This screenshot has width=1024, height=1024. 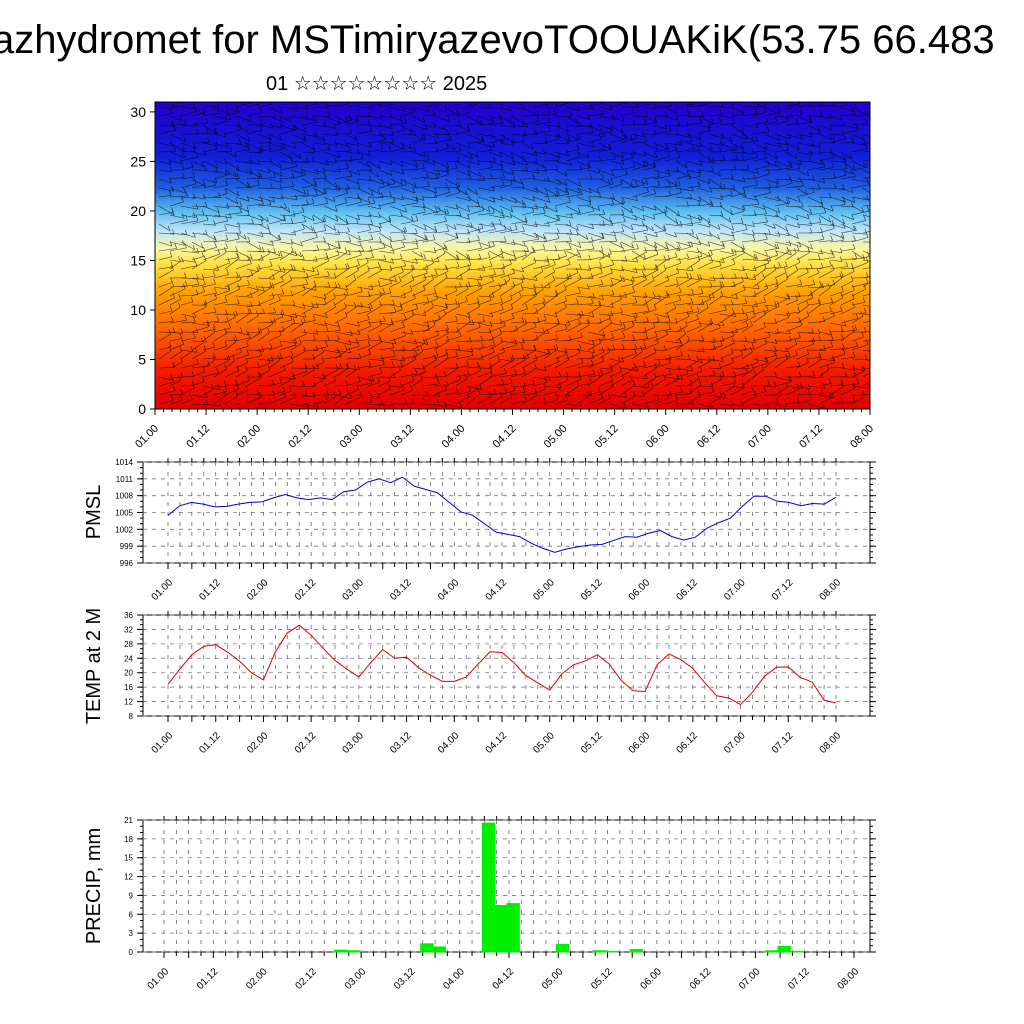 I want to click on y-tick-label: 25, so click(x=138, y=161).